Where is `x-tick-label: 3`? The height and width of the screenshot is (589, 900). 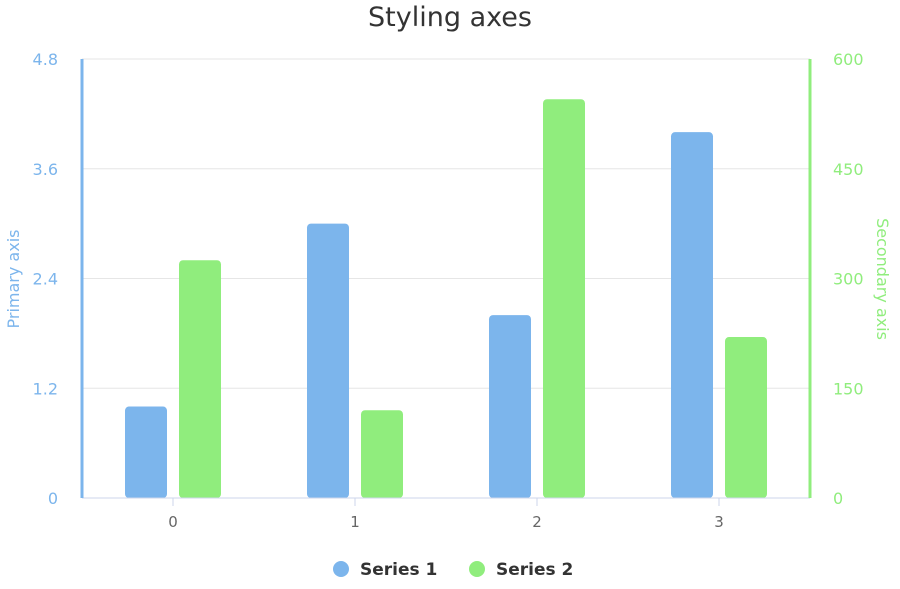
x-tick-label: 3 is located at coordinates (719, 522).